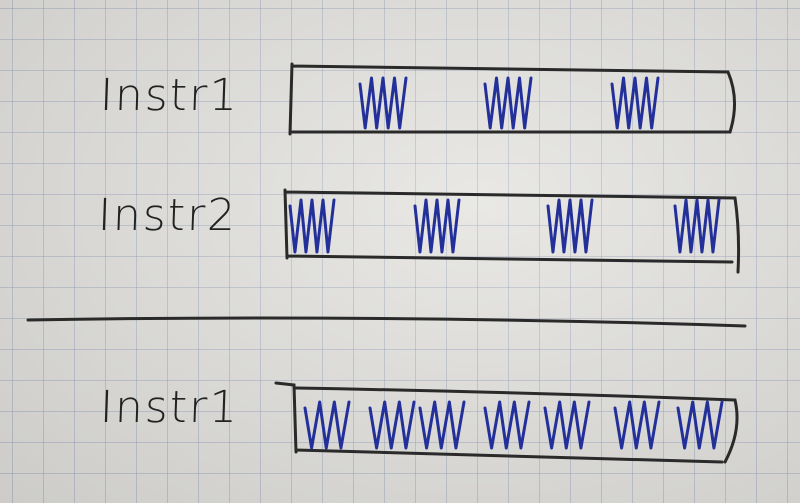 The height and width of the screenshot is (503, 800). I want to click on bar-box-instr2, so click(512, 231).